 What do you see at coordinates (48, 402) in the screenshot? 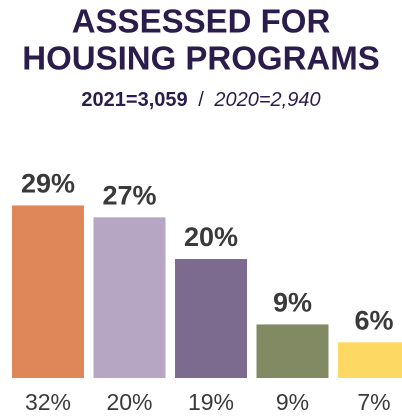
I see `comparison-label: 32%` at bounding box center [48, 402].